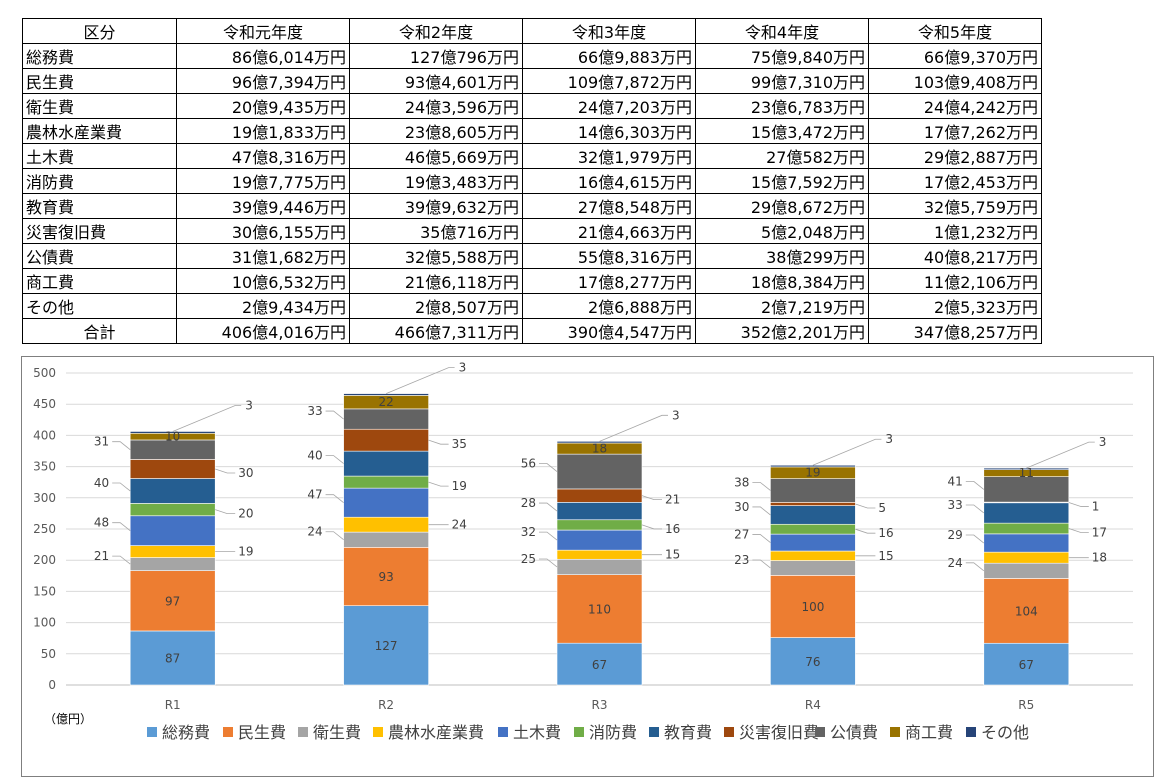 This screenshot has height=783, width=1174. Describe the element at coordinates (688, 732) in the screenshot. I see `legend-label: 教育費` at that location.